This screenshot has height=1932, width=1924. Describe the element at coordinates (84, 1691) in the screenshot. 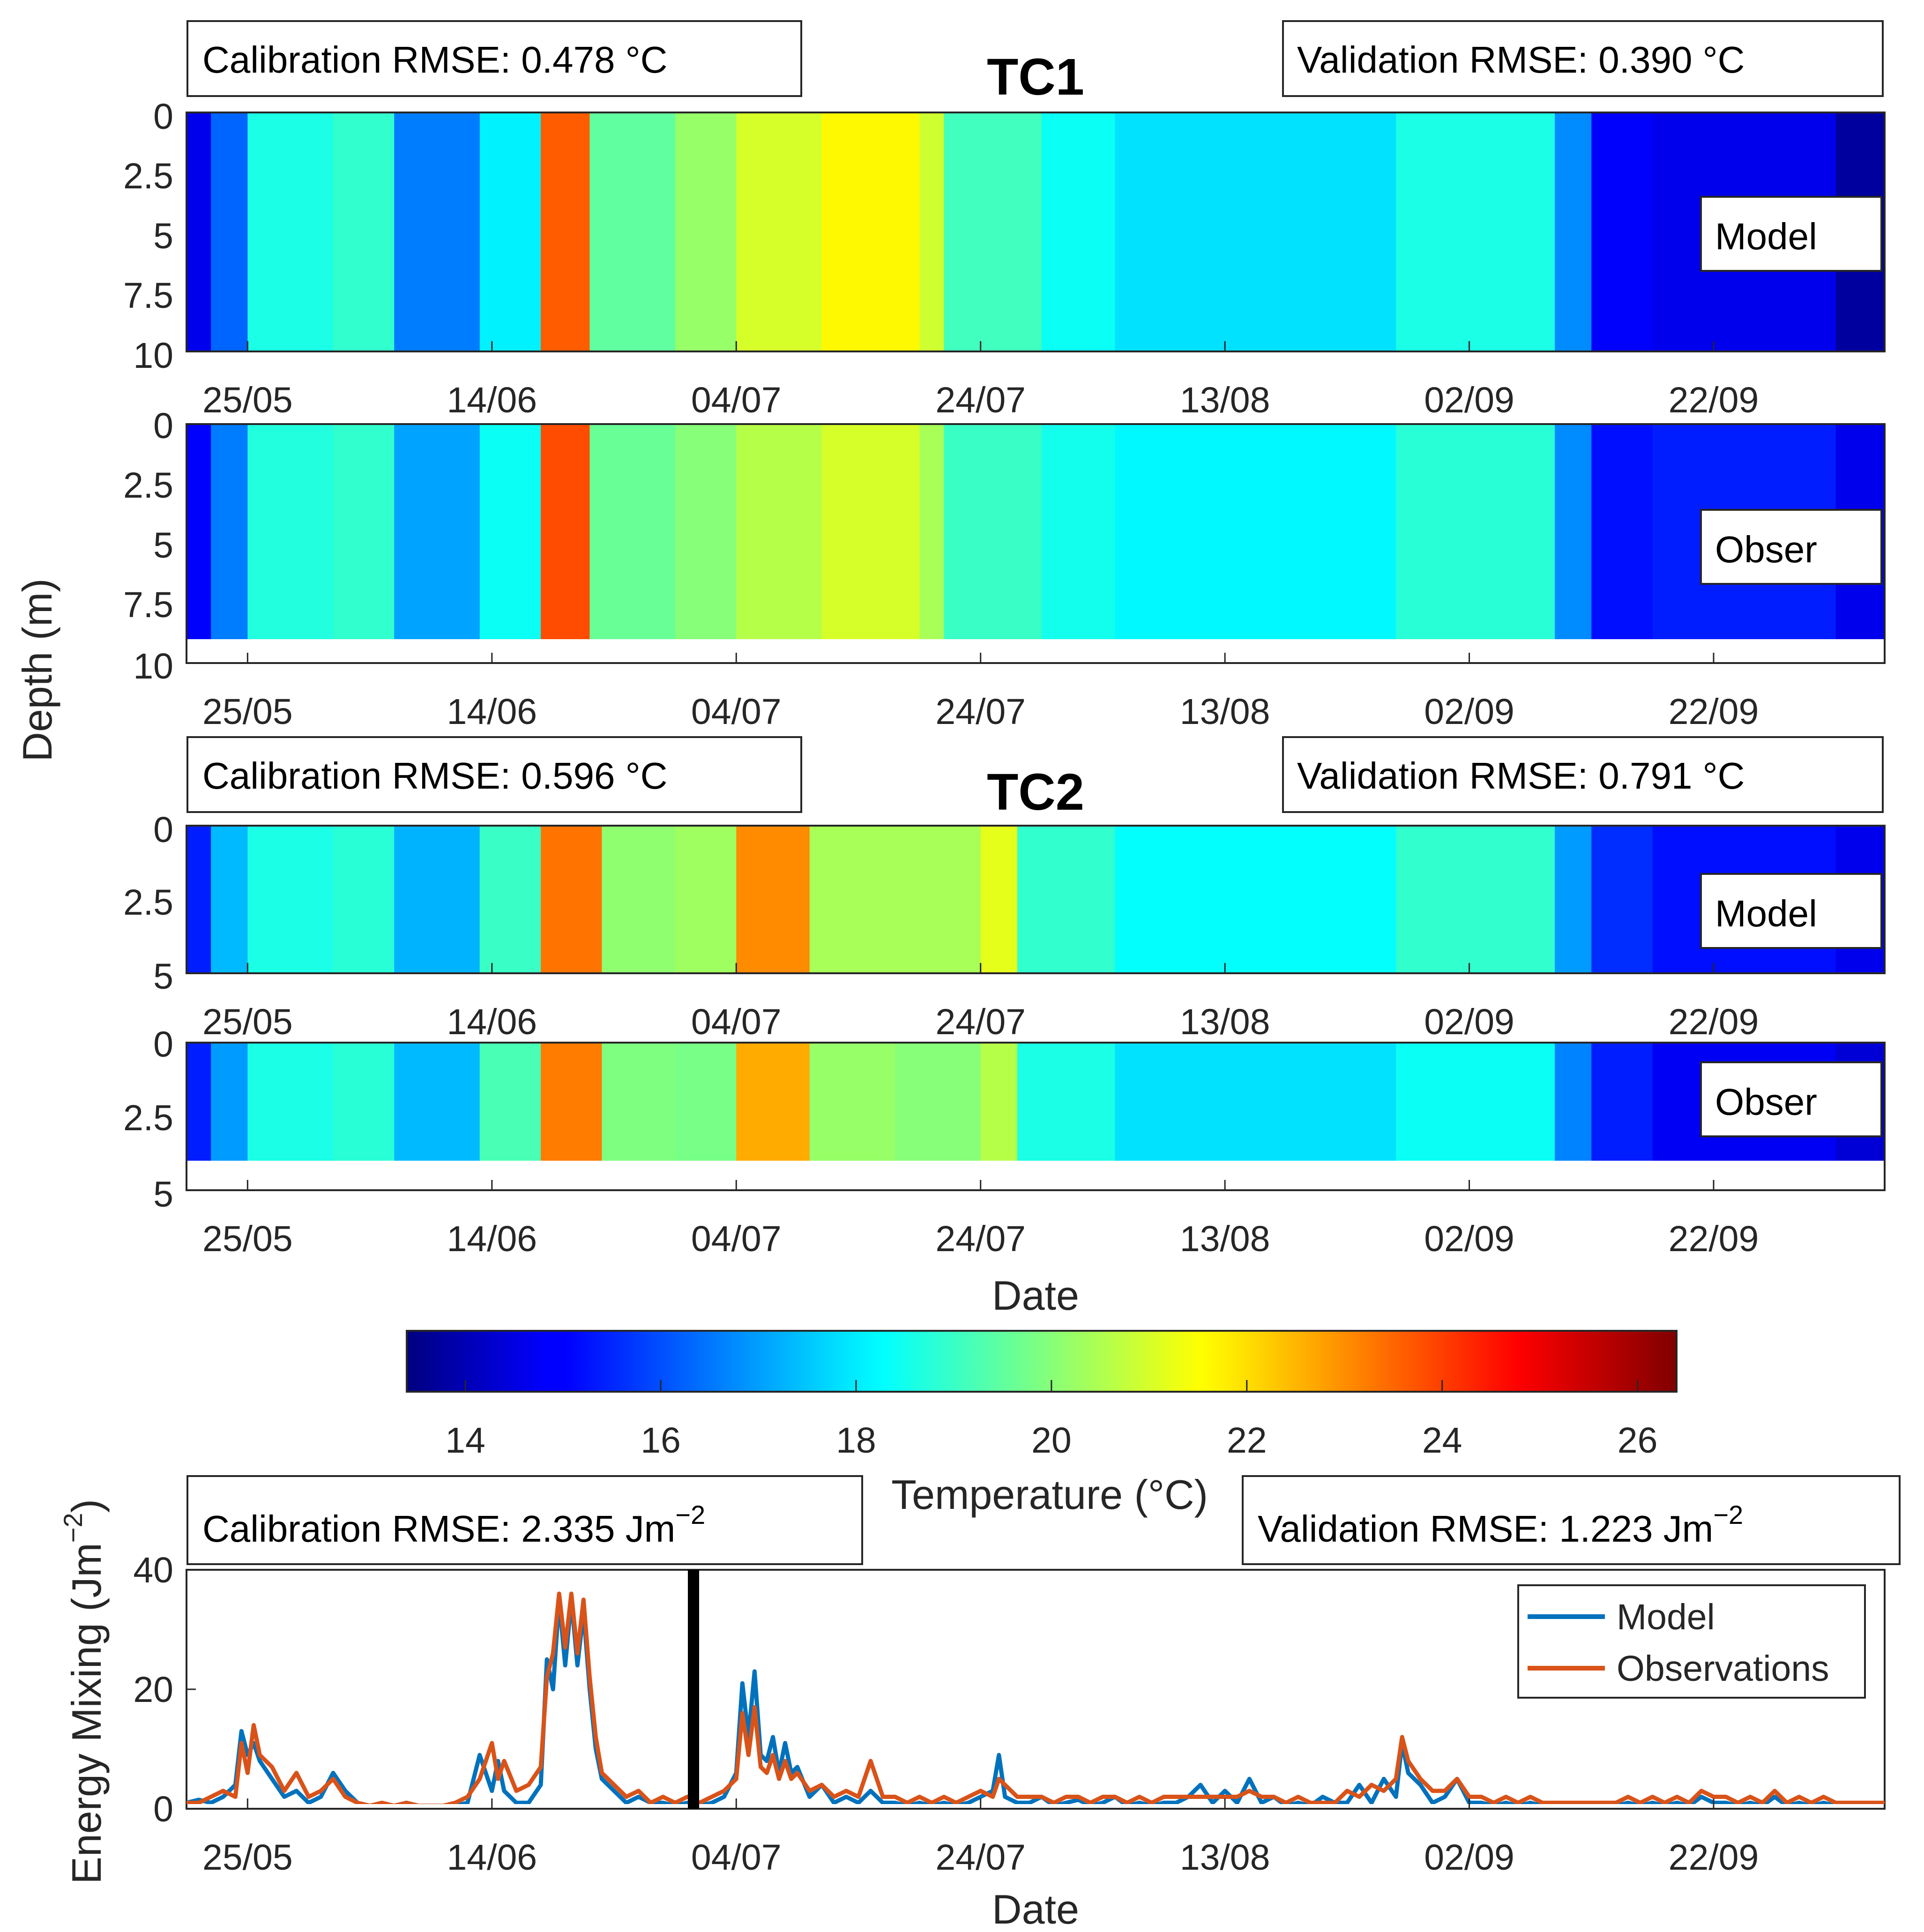

I see `mixing-y-axis-label: Energy Mixing (Jm−2)` at that location.